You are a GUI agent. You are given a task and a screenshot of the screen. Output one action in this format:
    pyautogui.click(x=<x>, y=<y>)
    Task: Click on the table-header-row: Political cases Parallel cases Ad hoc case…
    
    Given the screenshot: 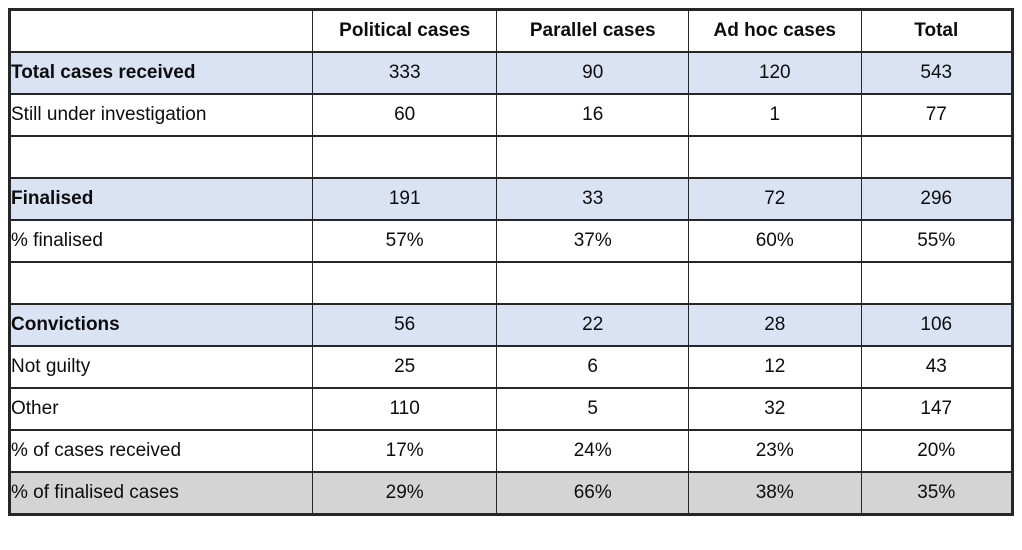 What is the action you would take?
    pyautogui.click(x=511, y=30)
    